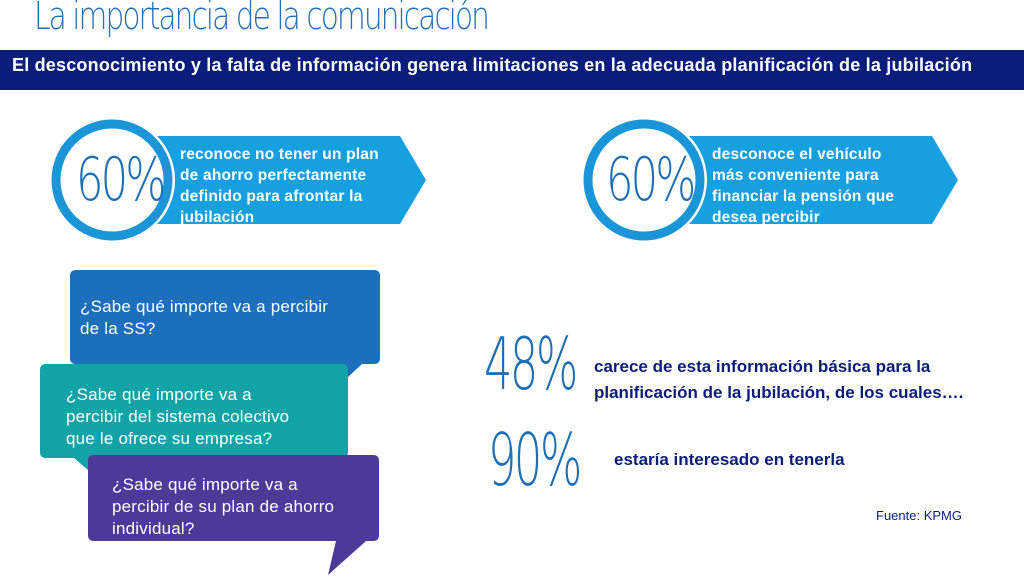 The height and width of the screenshot is (577, 1024). I want to click on stat-right-line: desea percibir, so click(766, 217).